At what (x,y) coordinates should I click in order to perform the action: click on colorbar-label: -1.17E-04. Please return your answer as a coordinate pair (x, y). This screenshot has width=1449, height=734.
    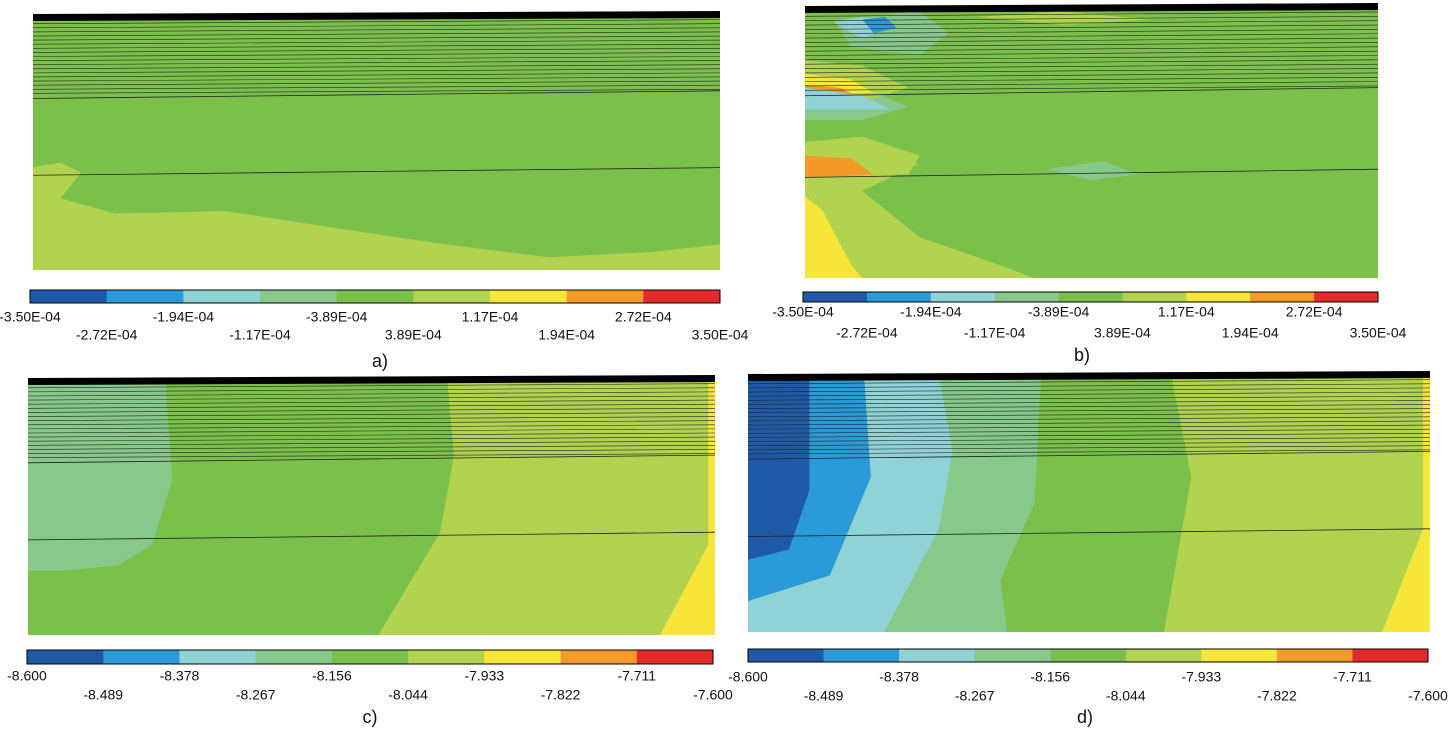
    Looking at the image, I should click on (995, 333).